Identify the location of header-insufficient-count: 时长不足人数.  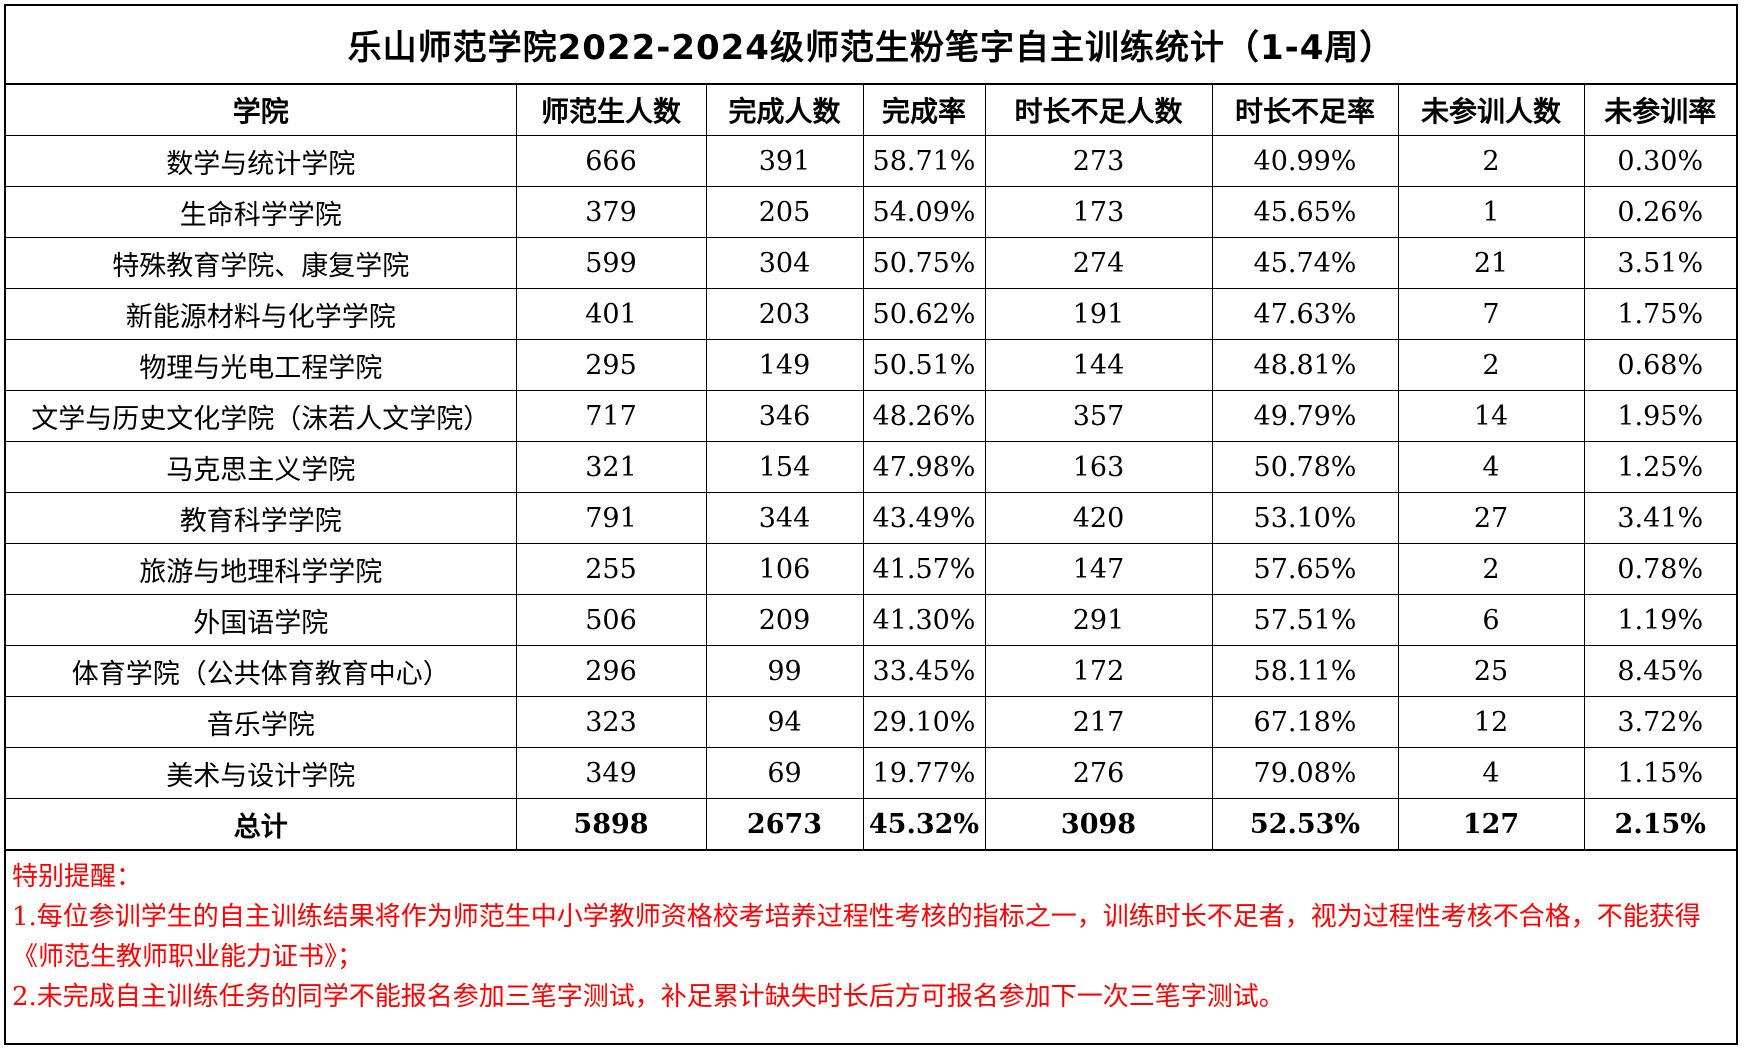
(1099, 110).